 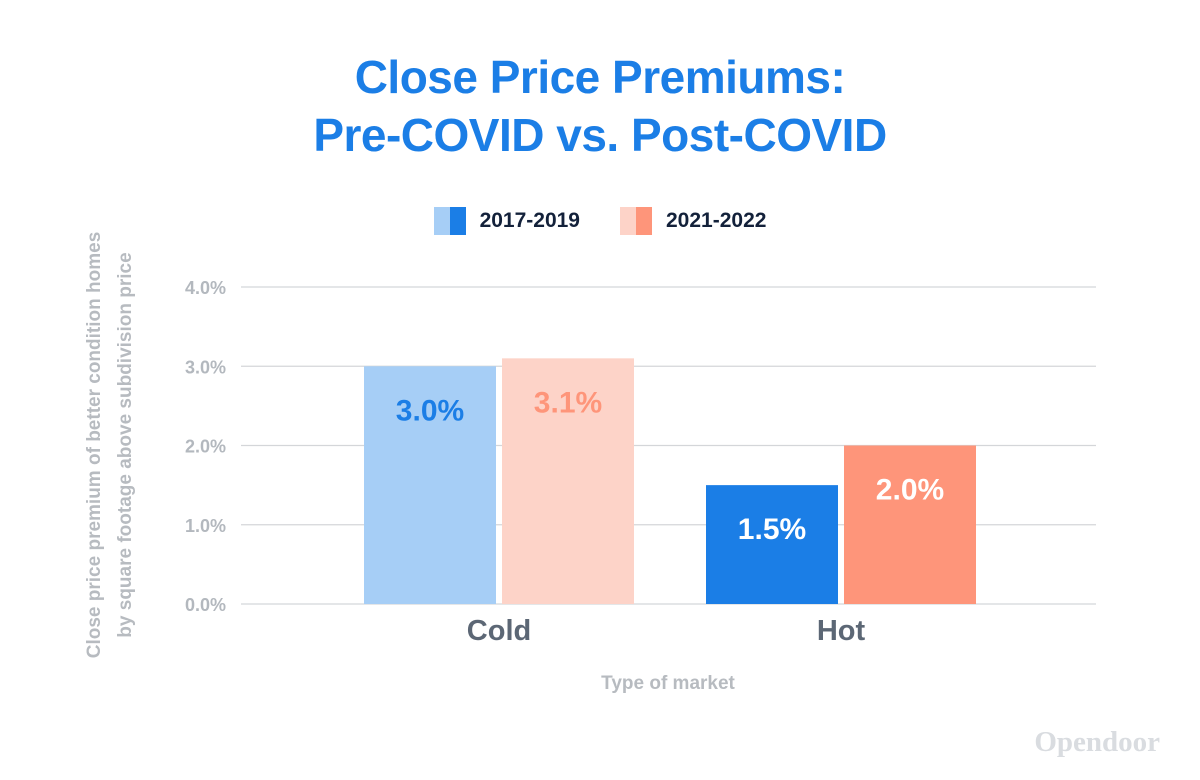 What do you see at coordinates (568, 402) in the screenshot?
I see `data-label: 3.1%` at bounding box center [568, 402].